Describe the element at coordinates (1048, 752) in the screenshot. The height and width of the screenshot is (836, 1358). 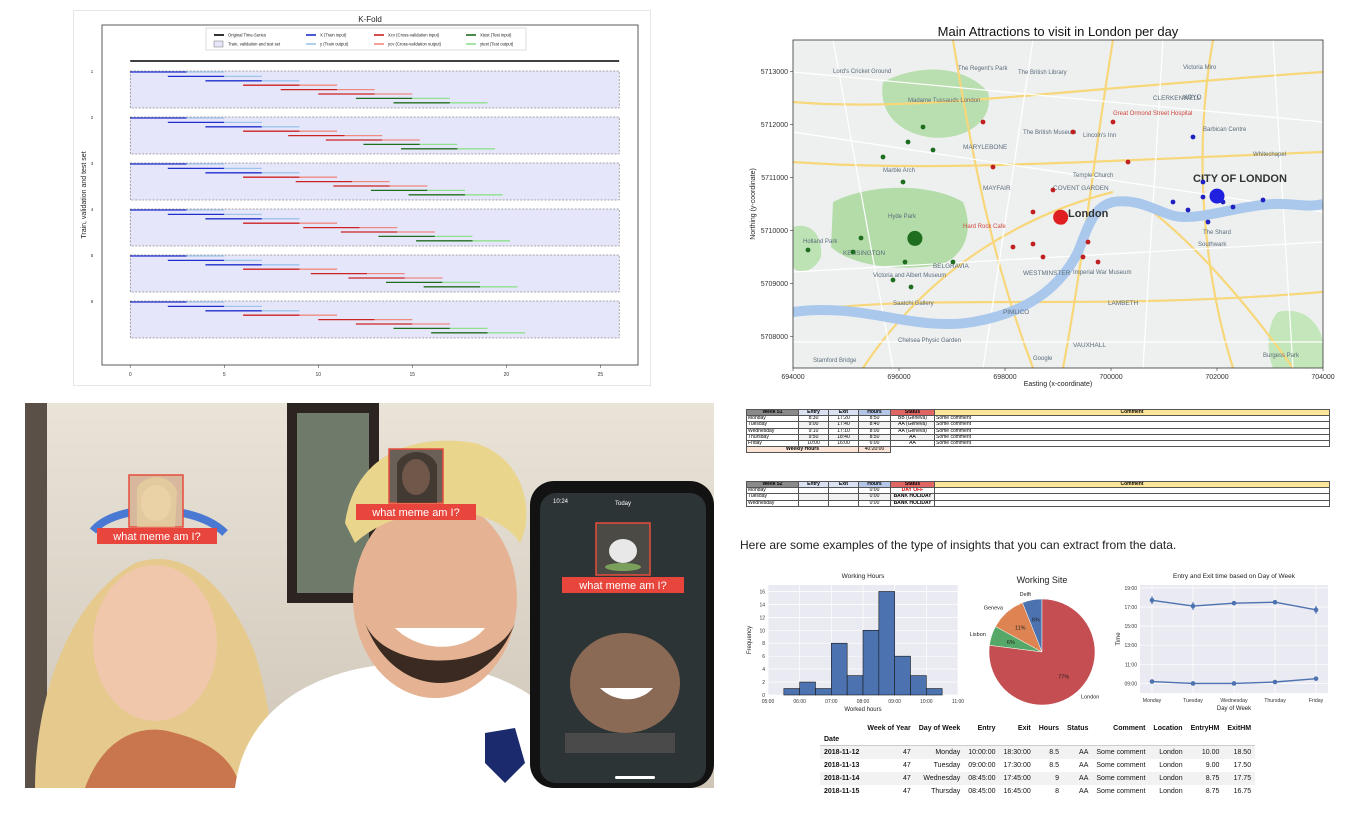
I see `df-cell: 8.5` at that location.